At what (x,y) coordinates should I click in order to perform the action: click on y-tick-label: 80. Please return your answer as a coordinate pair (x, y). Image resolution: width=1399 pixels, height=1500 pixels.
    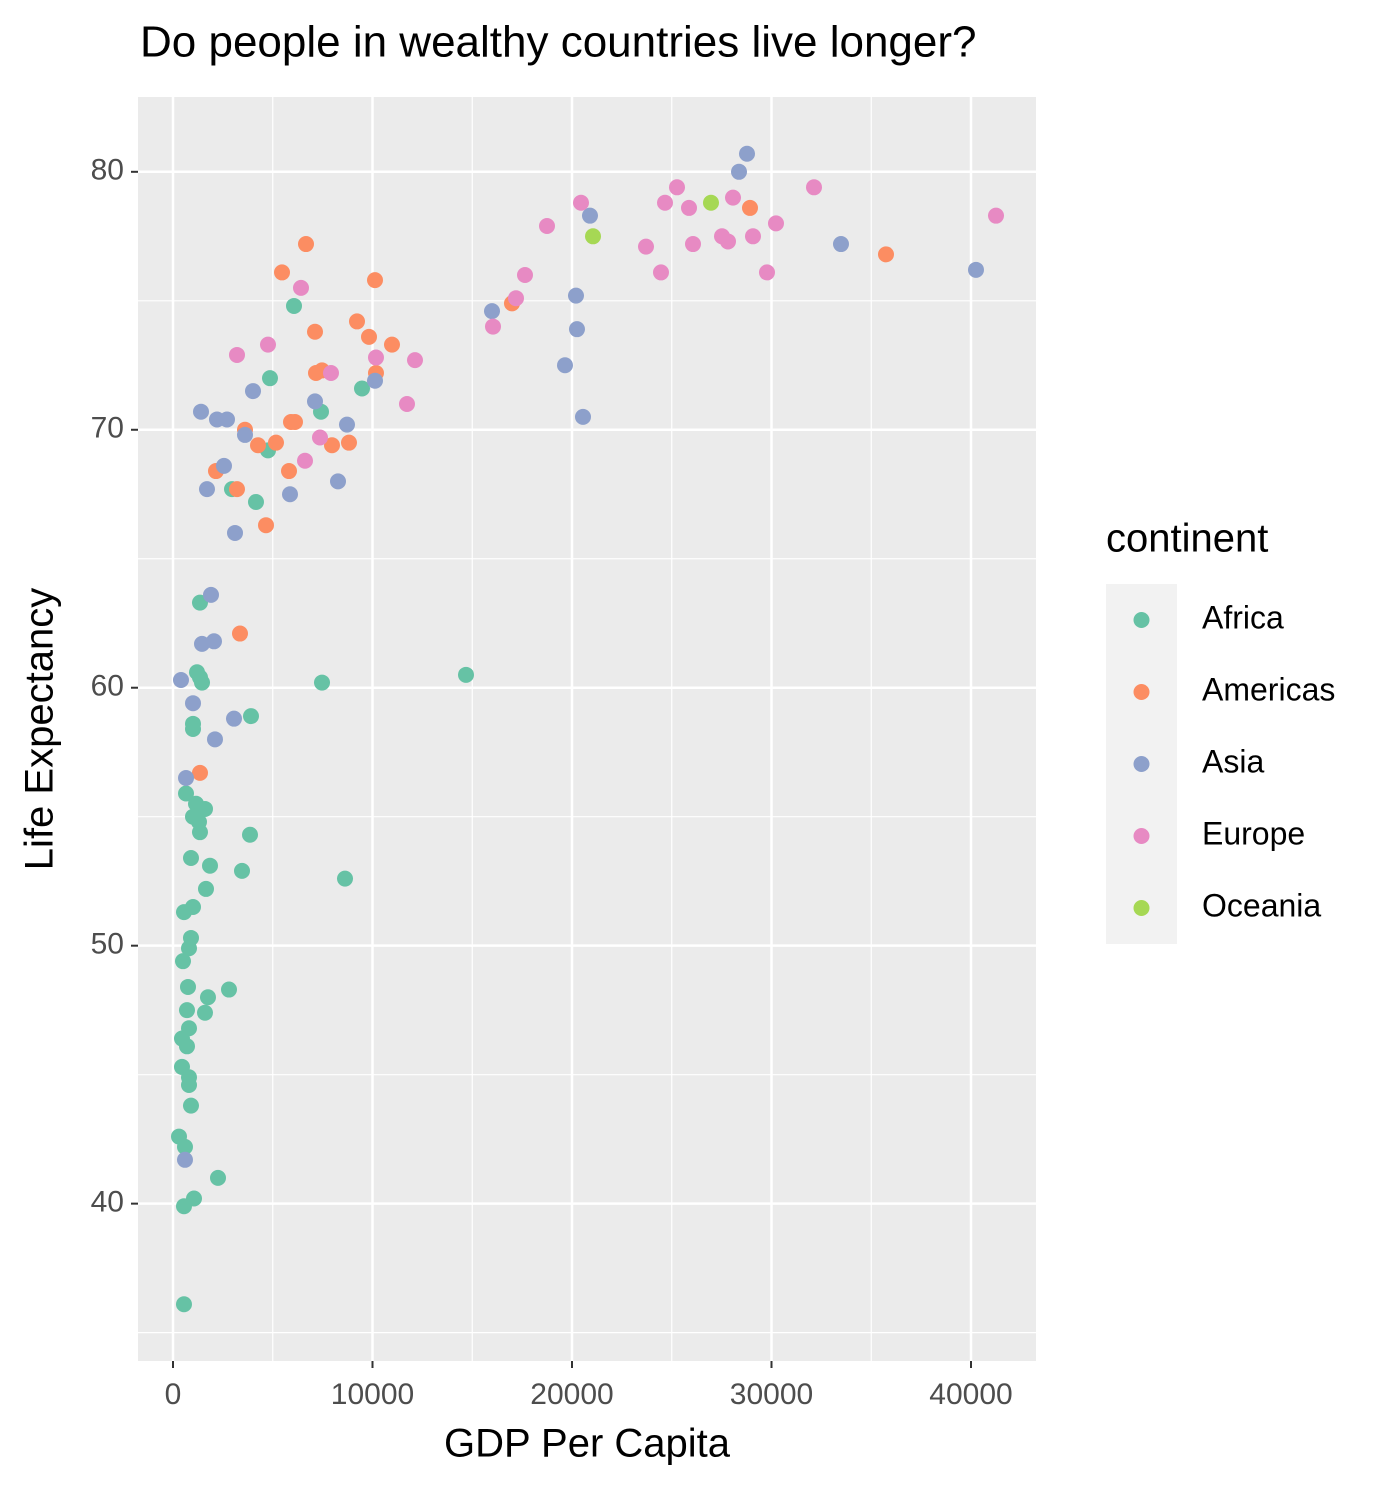
    Looking at the image, I should click on (107, 170).